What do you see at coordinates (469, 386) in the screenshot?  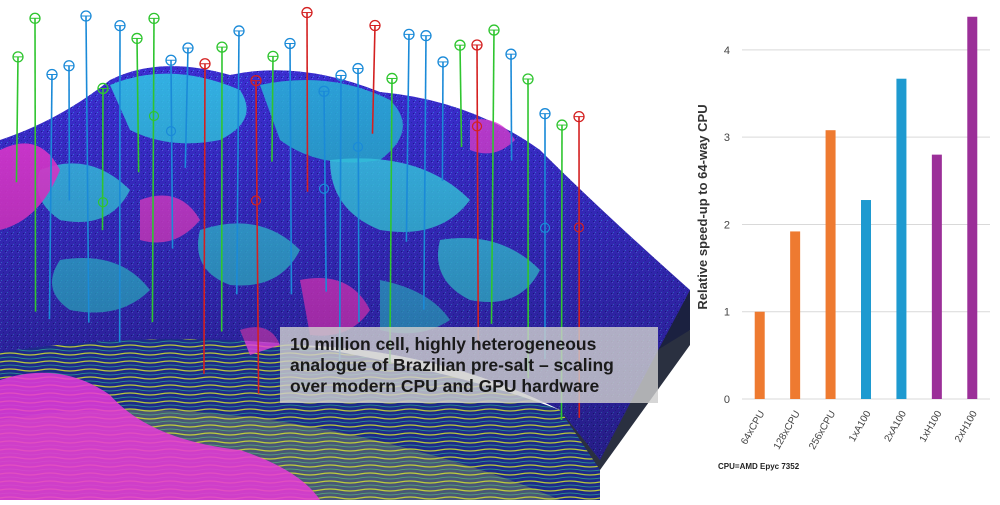 I see `caption-line-3: over modern CPU and GPU hardware` at bounding box center [469, 386].